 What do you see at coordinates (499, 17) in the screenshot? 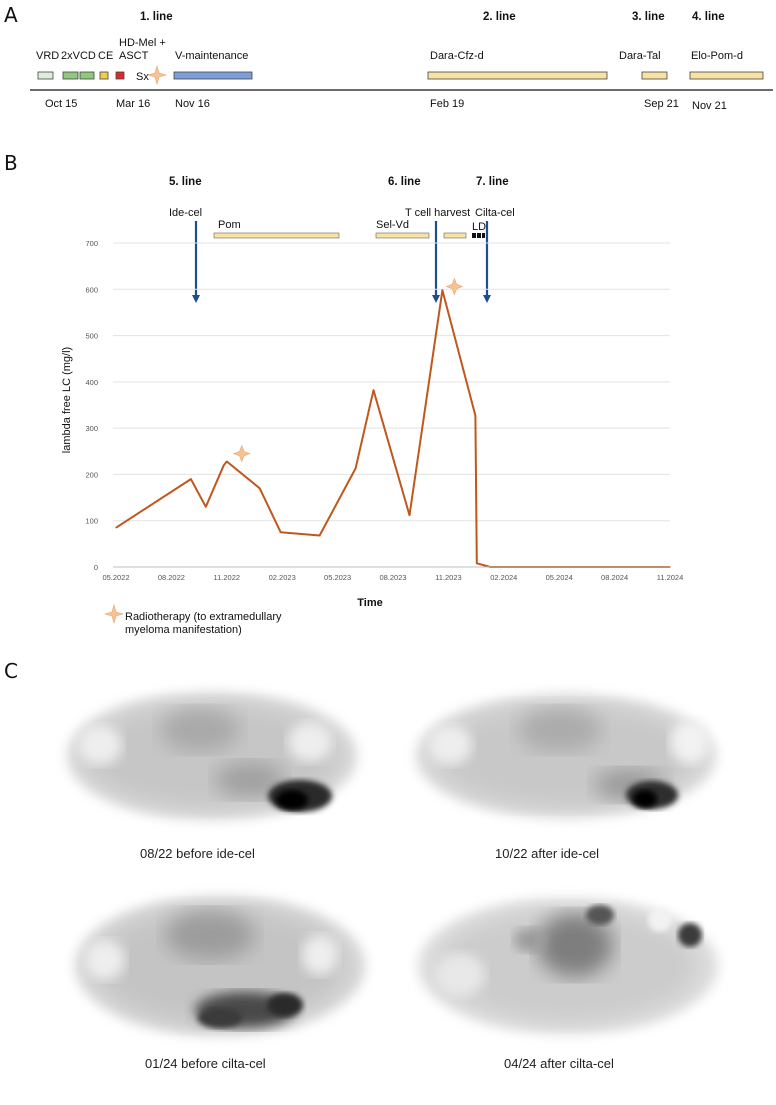
I see `line-2-header: 2. line` at bounding box center [499, 17].